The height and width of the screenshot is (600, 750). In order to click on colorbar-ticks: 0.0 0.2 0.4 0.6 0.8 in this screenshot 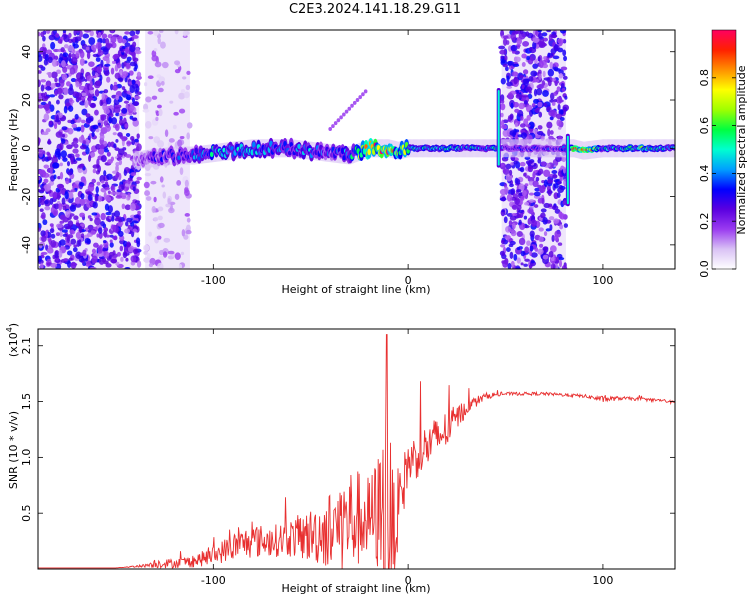, I will do `click(717, 173)`.